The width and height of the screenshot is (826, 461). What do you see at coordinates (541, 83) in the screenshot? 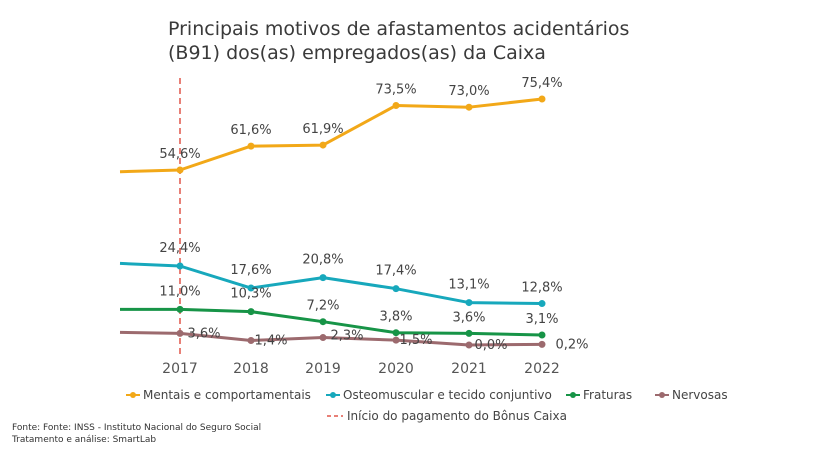
I see `data-label: 75,4%` at bounding box center [541, 83].